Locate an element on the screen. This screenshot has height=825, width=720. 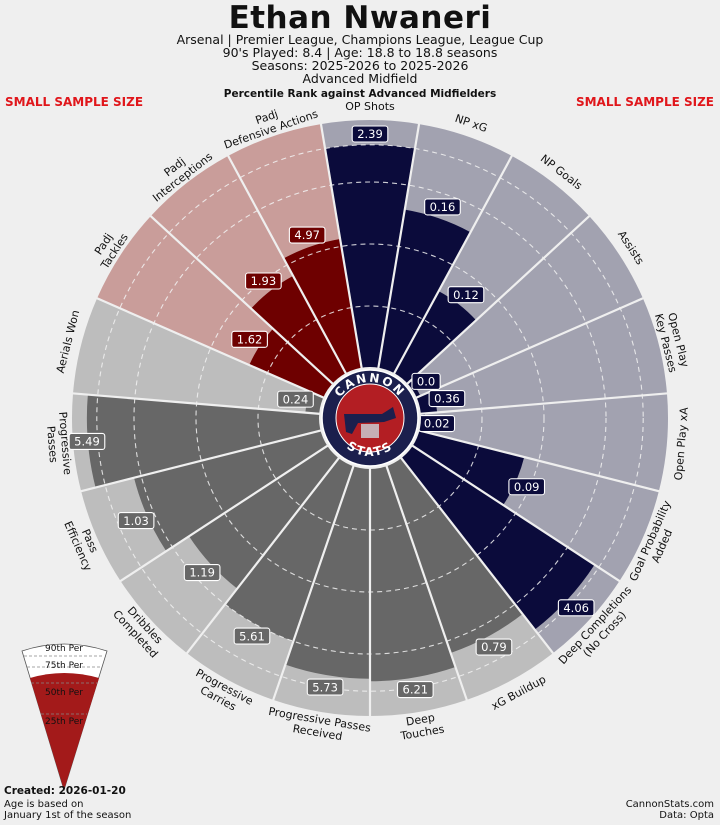
value-label: 0.09 is located at coordinates (527, 487).